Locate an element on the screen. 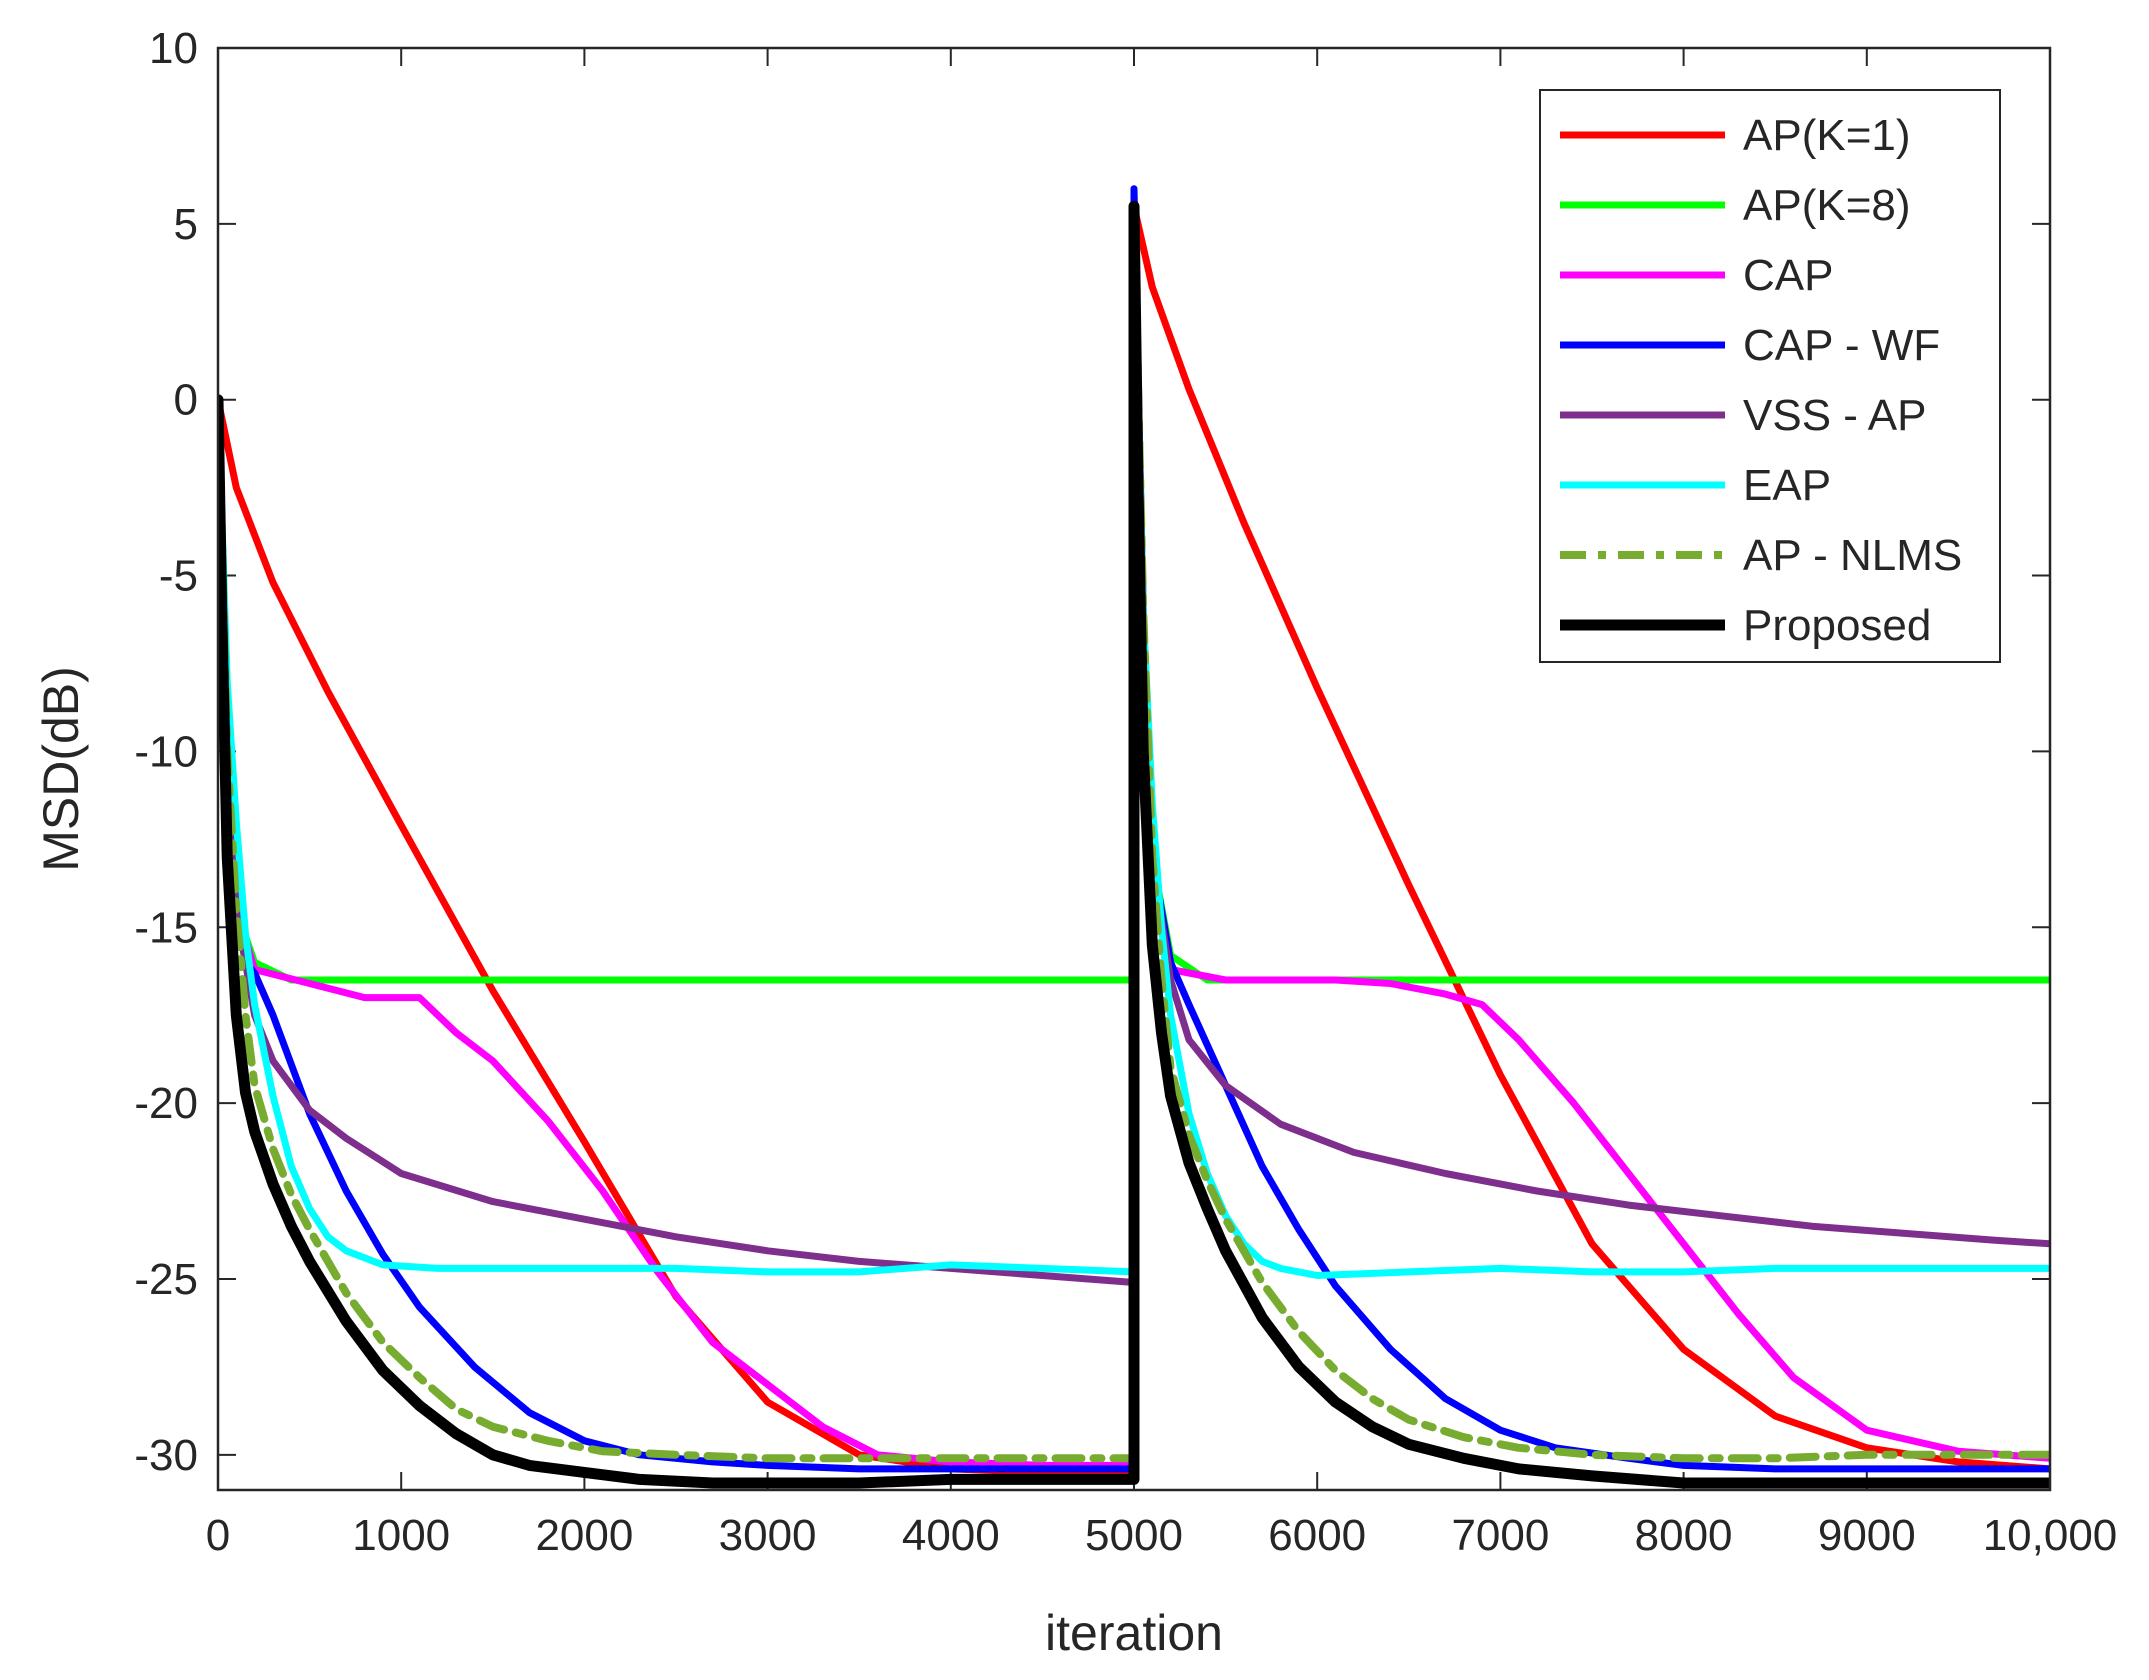 The width and height of the screenshot is (2149, 1680). y-tick-label: -15 is located at coordinates (166, 927).